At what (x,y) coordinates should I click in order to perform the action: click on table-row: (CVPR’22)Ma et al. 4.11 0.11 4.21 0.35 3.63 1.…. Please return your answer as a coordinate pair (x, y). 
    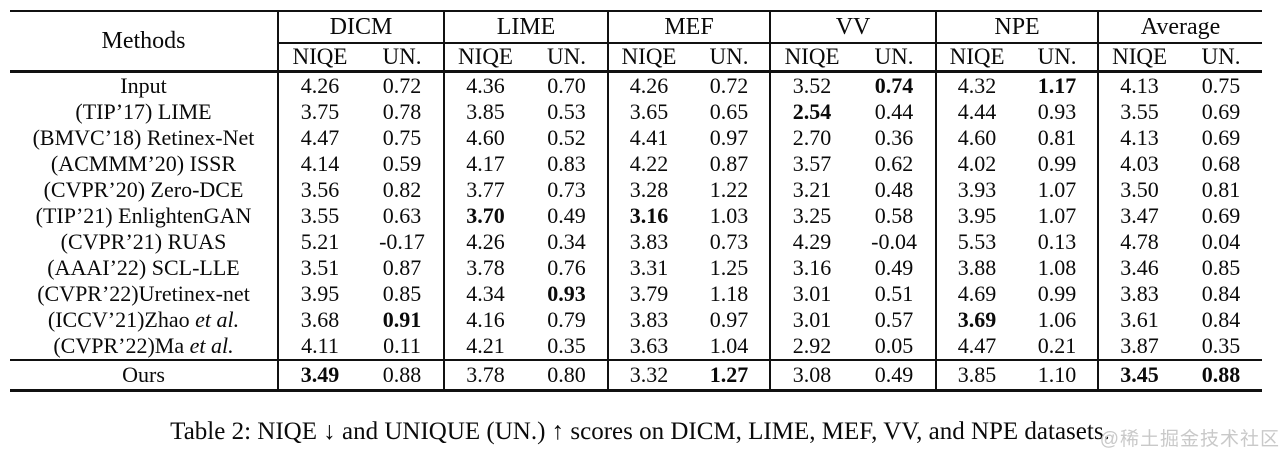
    Looking at the image, I should click on (636, 346).